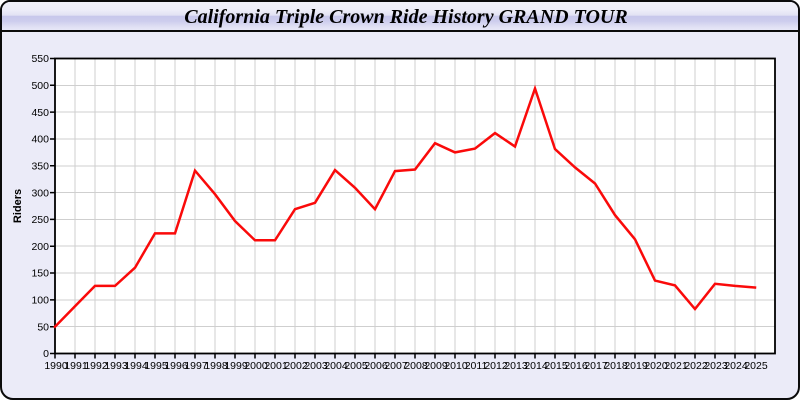 The image size is (800, 400). Describe the element at coordinates (696, 366) in the screenshot. I see `svg-text: 2022` at that location.